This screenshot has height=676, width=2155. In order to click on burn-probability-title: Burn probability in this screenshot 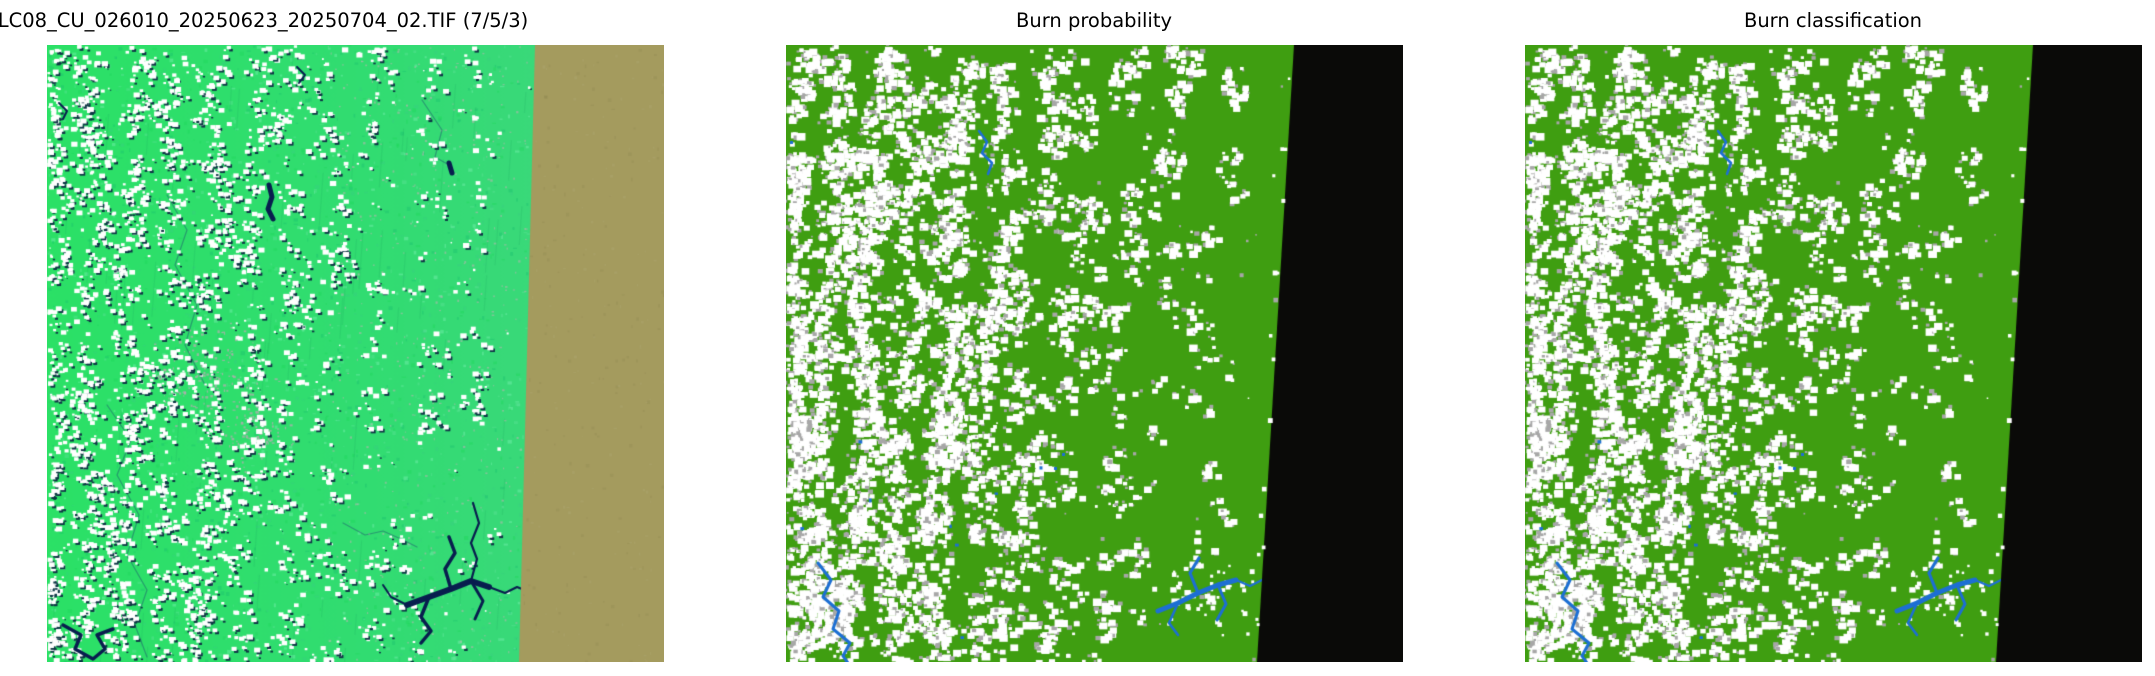, I will do `click(1094, 20)`.